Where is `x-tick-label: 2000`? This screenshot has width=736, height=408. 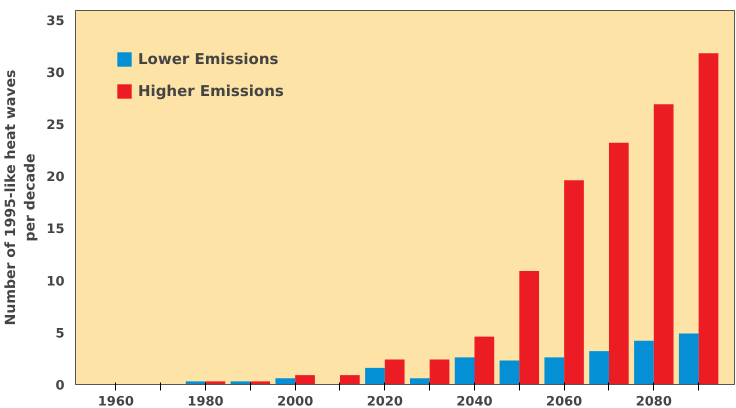
x-tick-label: 2000 is located at coordinates (295, 401).